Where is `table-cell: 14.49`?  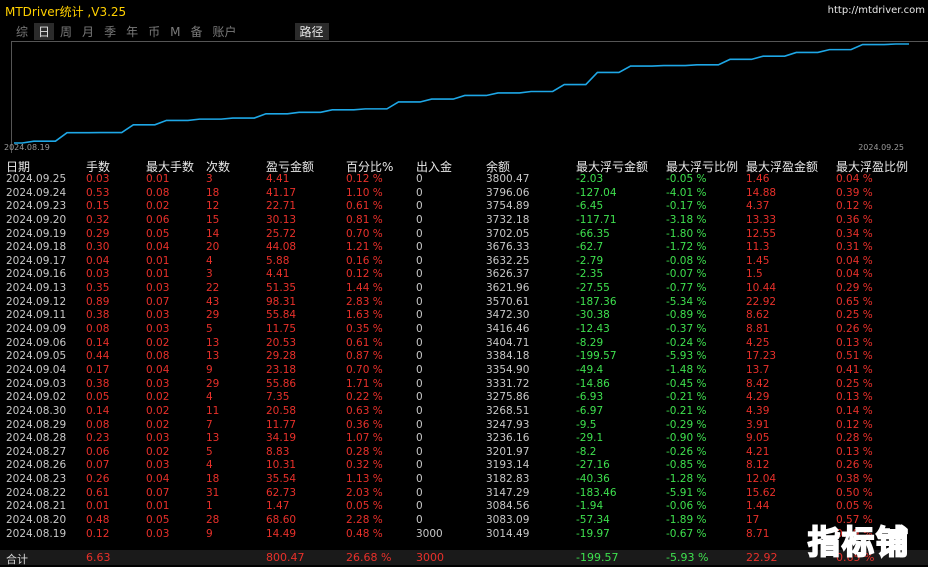 table-cell: 14.49 is located at coordinates (281, 533).